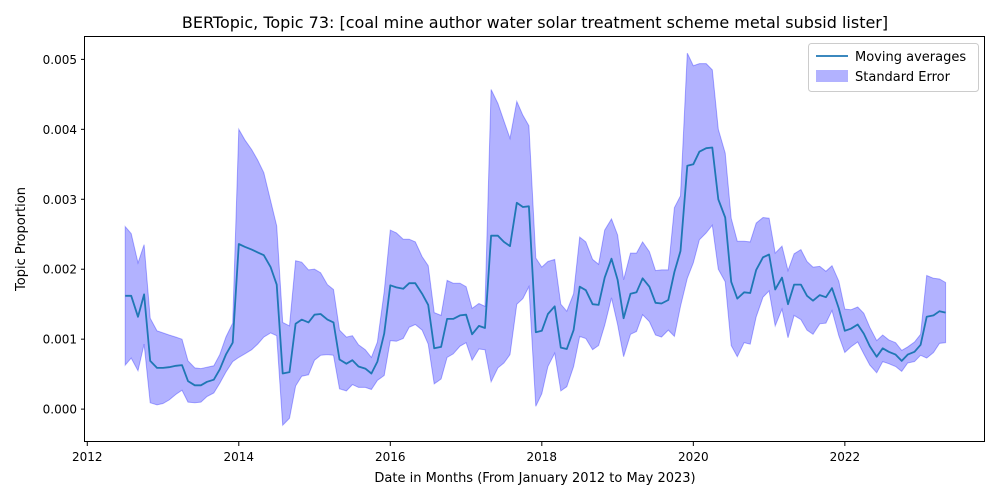 The image size is (1000, 500). I want to click on x-tick-label: 2022, so click(845, 457).